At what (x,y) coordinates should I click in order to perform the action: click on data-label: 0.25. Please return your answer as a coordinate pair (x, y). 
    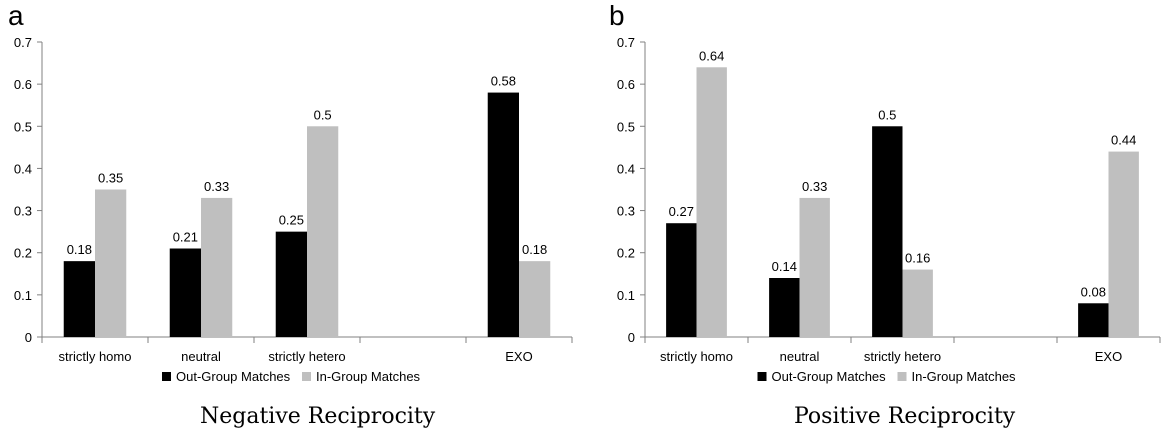
    Looking at the image, I should click on (291, 220).